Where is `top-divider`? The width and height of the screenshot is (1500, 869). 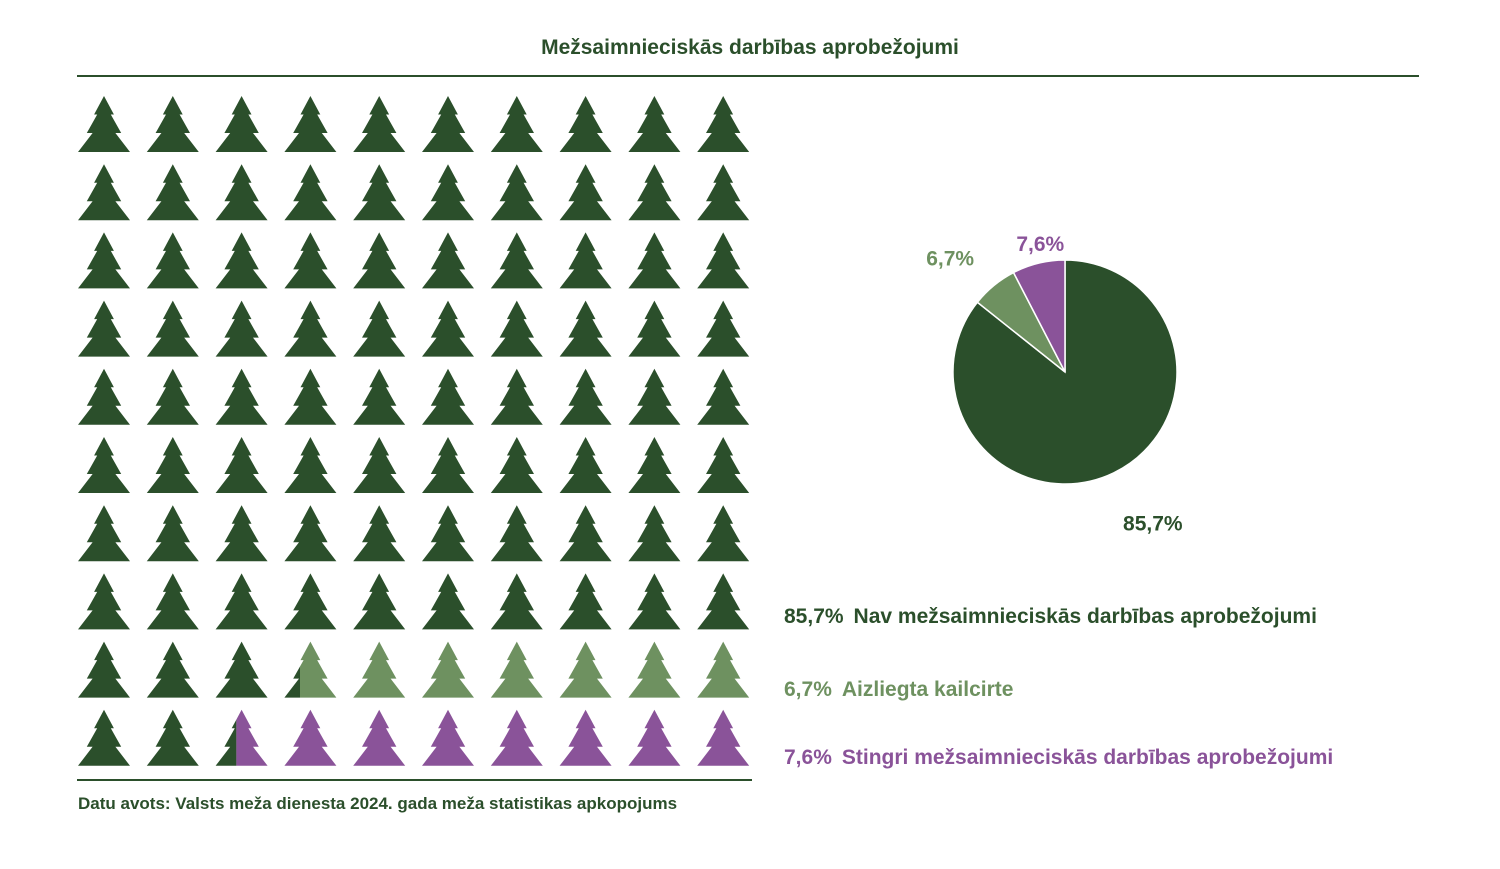 top-divider is located at coordinates (748, 76).